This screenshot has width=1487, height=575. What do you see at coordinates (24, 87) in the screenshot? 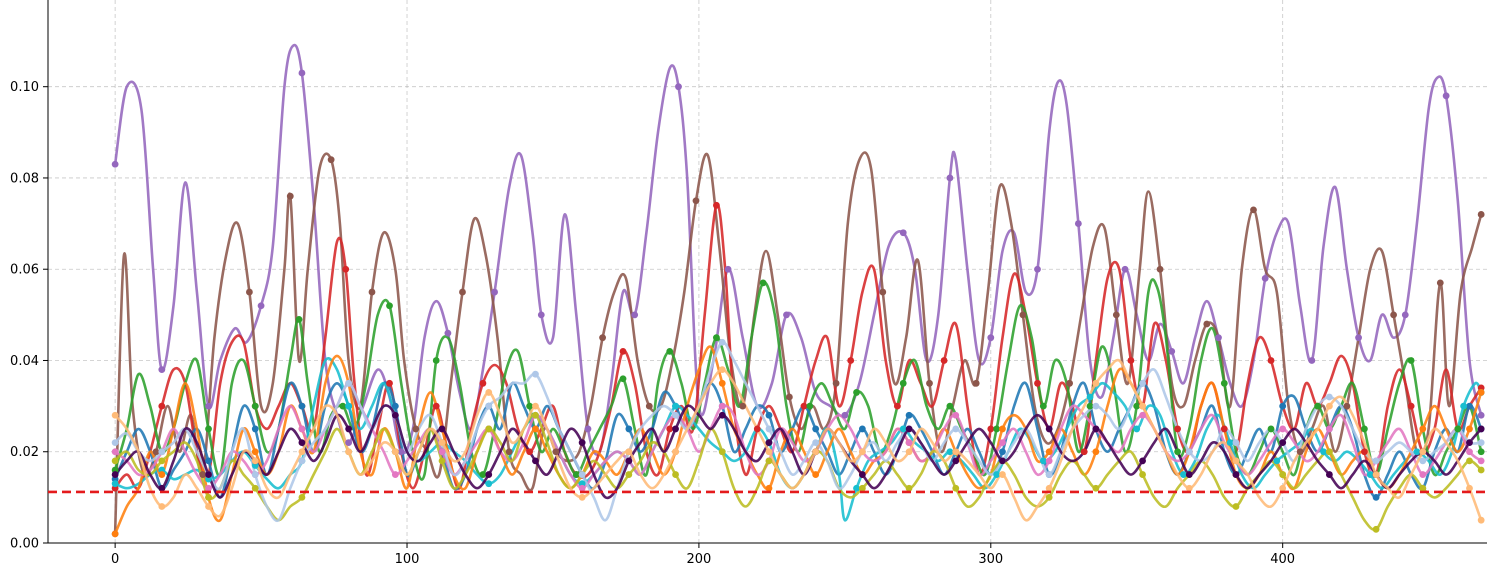
I see `y-tick-label-5: 0.10` at bounding box center [24, 87].